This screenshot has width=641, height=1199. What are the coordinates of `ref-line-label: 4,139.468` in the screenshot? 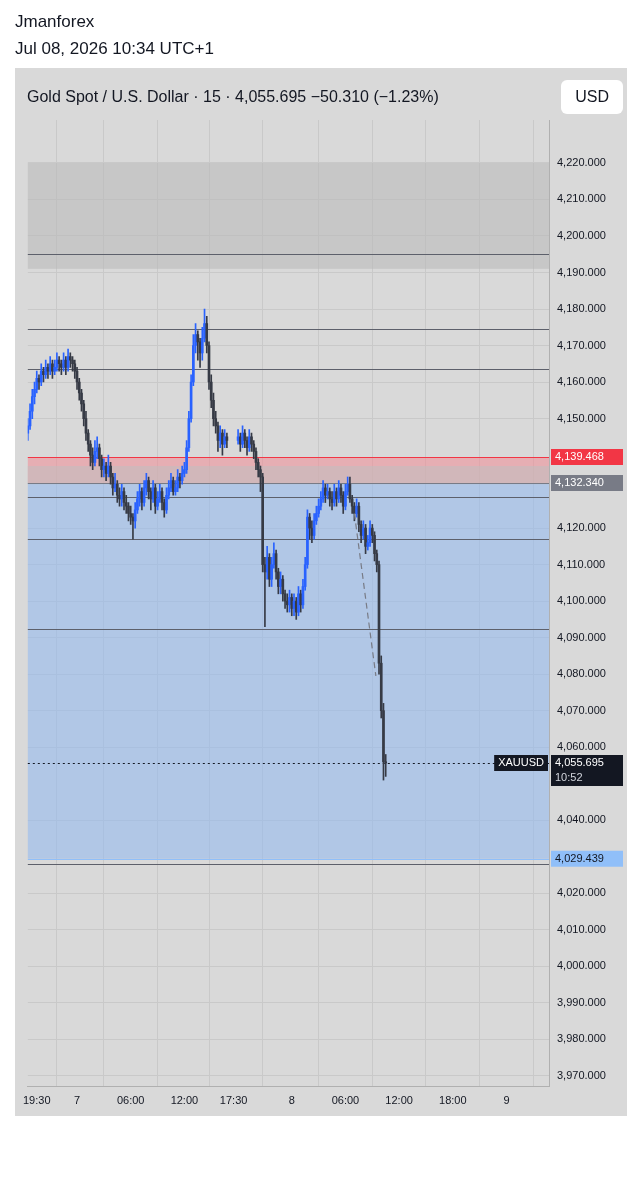 It's located at (579, 456).